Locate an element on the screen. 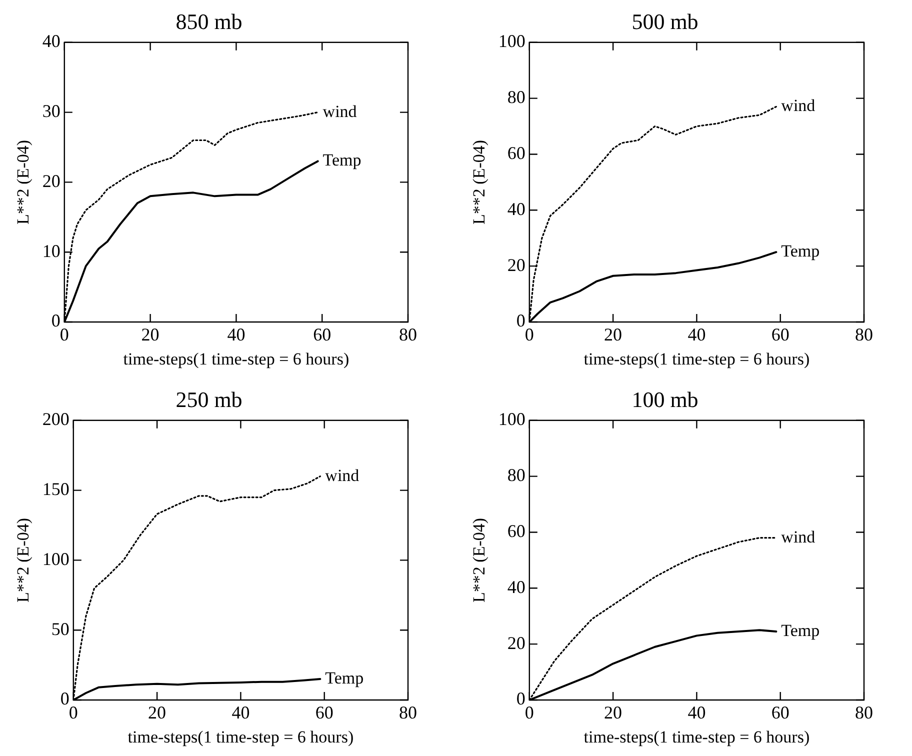 The image size is (912, 756). y-tick-label: 10 is located at coordinates (51, 250).